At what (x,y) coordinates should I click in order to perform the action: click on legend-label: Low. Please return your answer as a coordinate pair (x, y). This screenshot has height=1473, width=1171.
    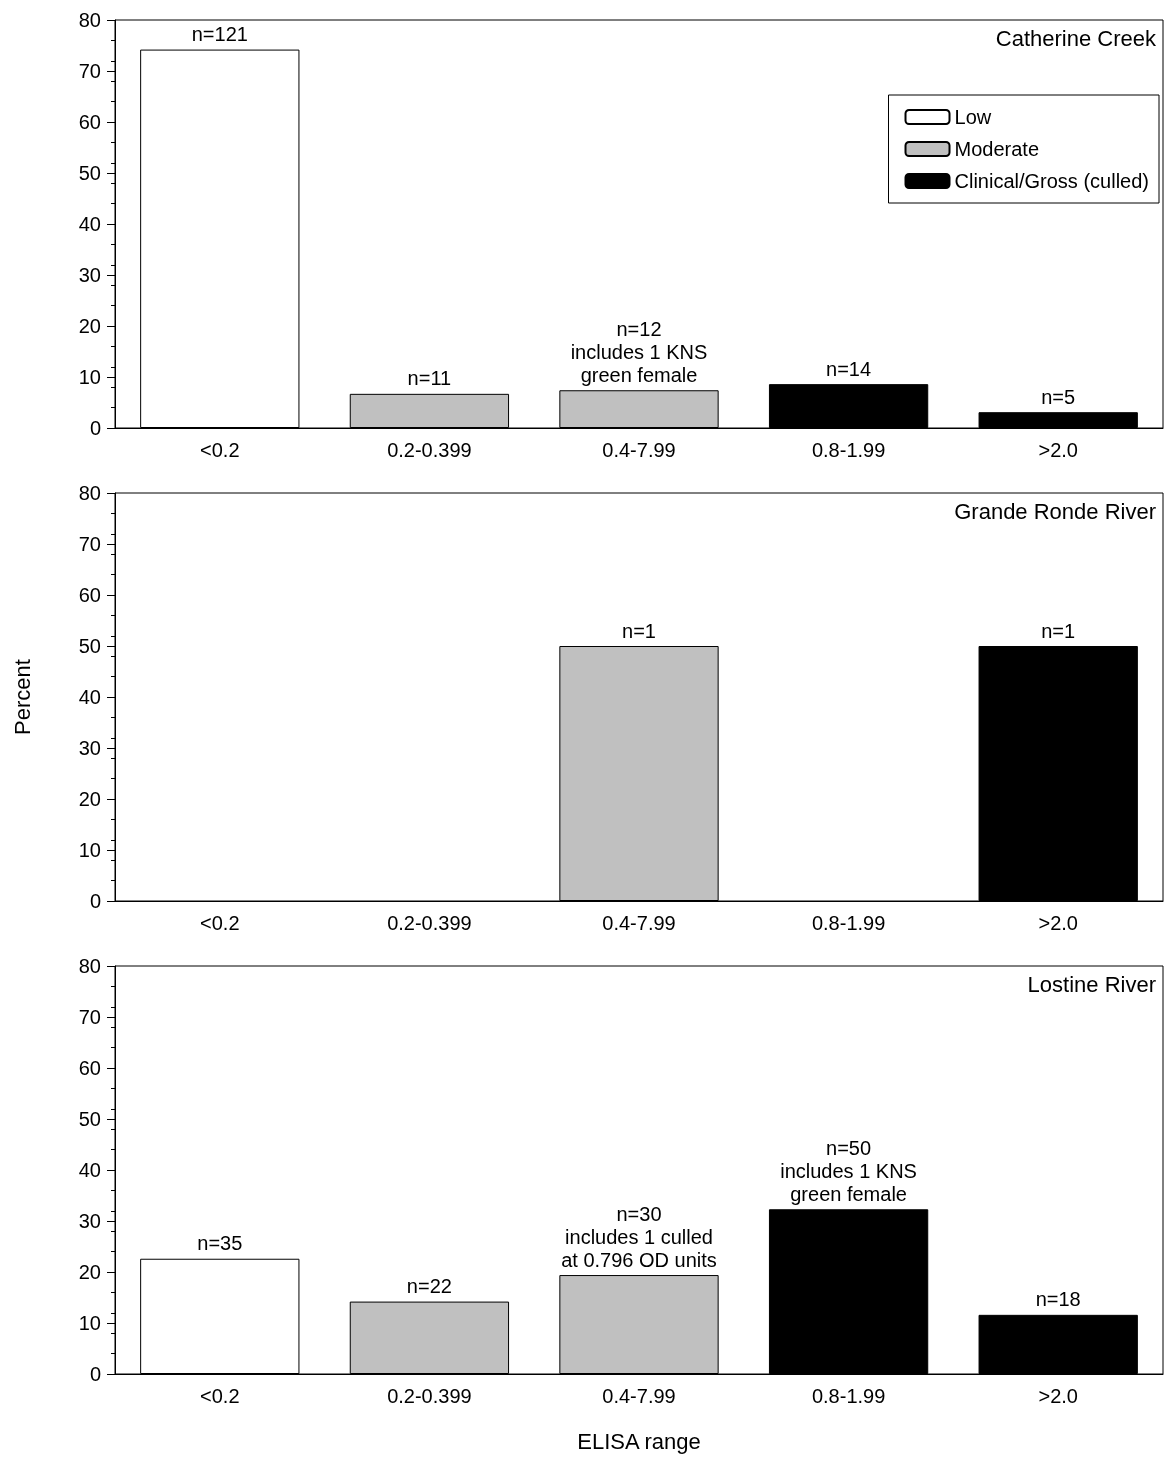
    Looking at the image, I should click on (973, 117).